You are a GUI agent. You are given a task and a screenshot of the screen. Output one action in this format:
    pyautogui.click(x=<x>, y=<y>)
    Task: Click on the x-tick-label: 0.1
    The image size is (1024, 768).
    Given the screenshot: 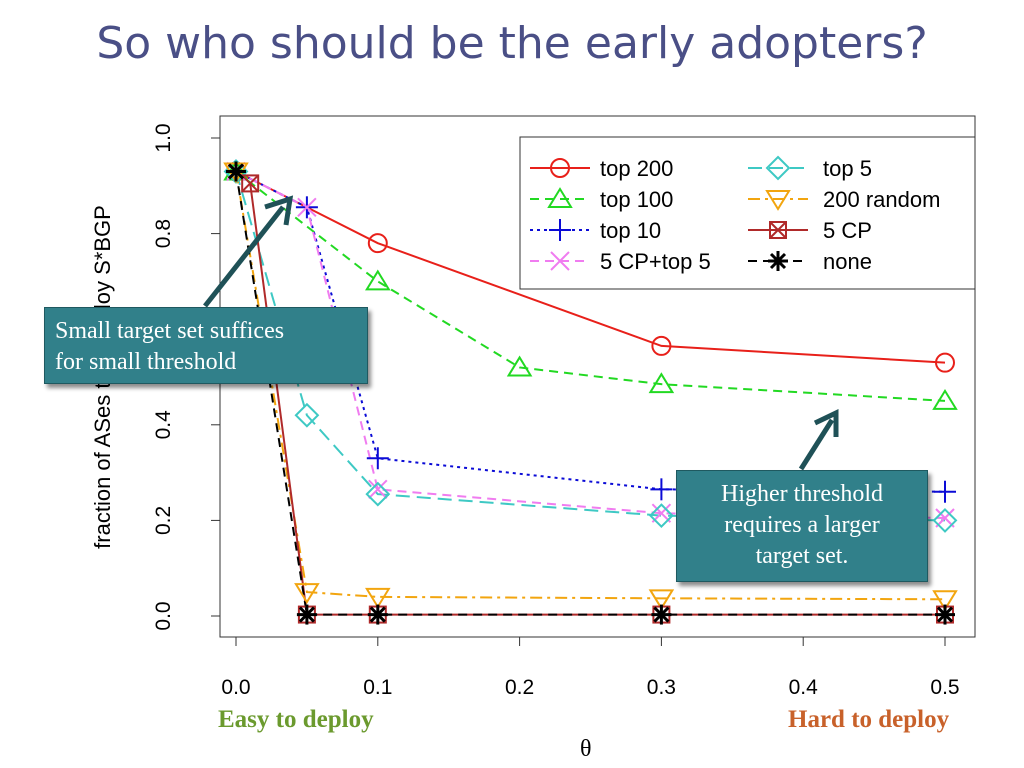 What is the action you would take?
    pyautogui.click(x=377, y=687)
    